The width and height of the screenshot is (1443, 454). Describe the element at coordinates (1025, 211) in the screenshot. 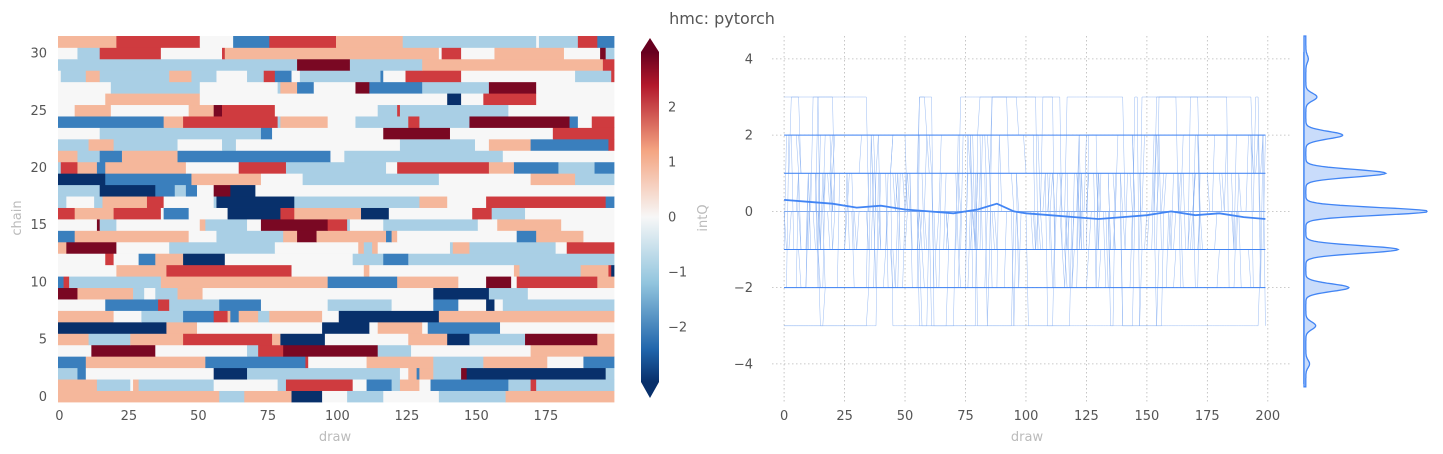

I see `trace-level-lines` at that location.